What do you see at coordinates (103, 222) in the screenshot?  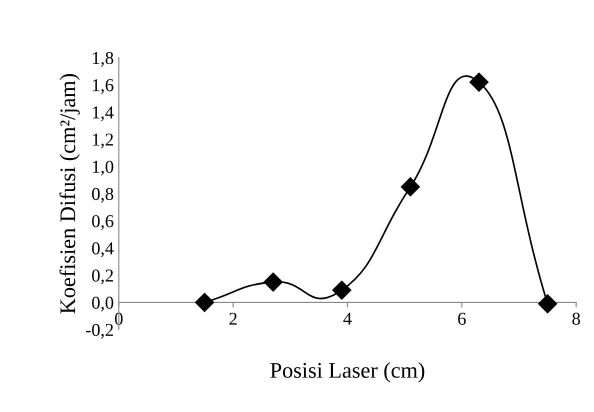 I see `y-tick-label: 0,6` at bounding box center [103, 222].